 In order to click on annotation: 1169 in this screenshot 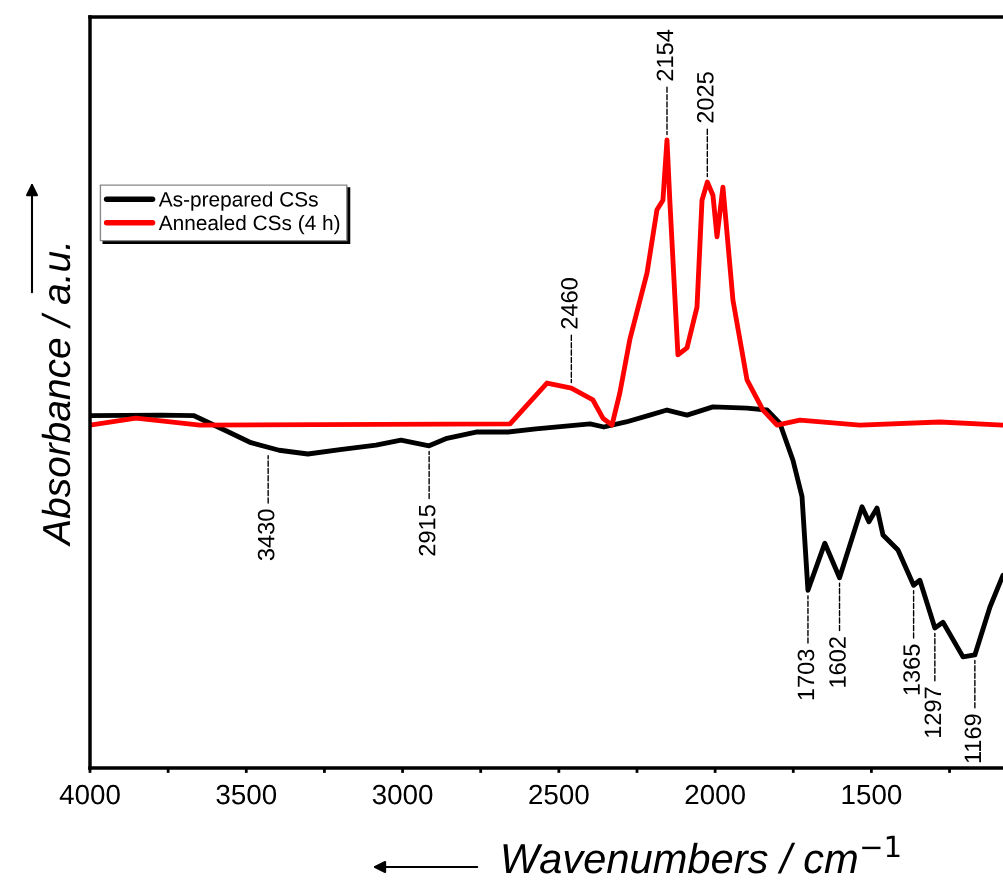, I will do `click(973, 738)`.